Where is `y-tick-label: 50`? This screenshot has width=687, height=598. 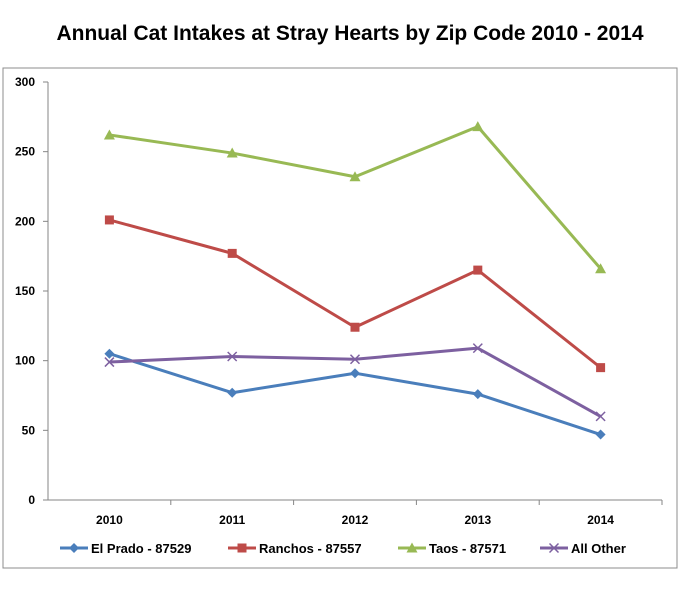 y-tick-label: 50 is located at coordinates (29, 430).